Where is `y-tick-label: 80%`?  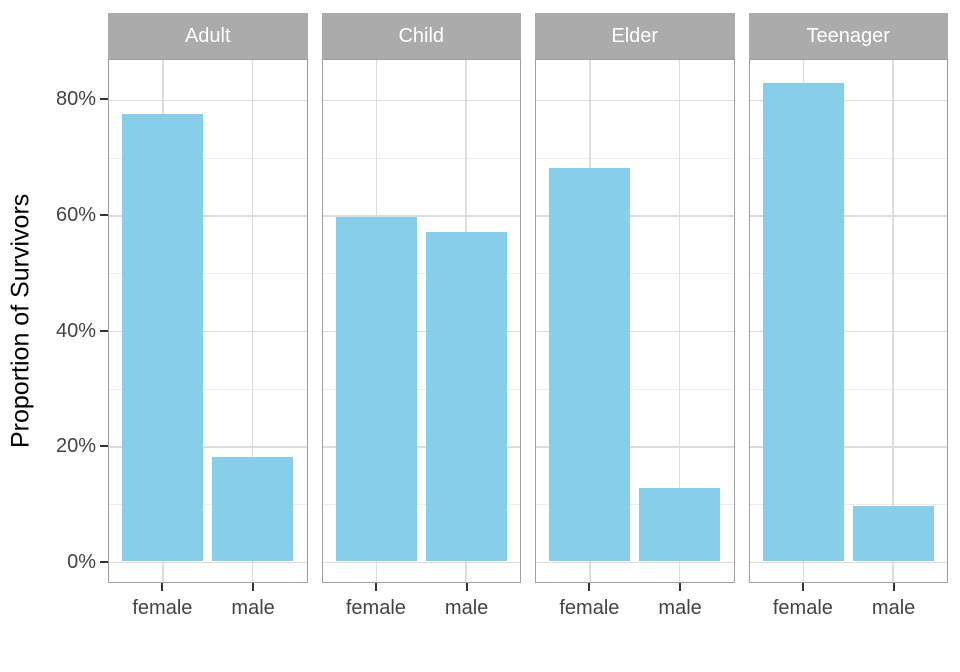
y-tick-label: 80% is located at coordinates (75, 99).